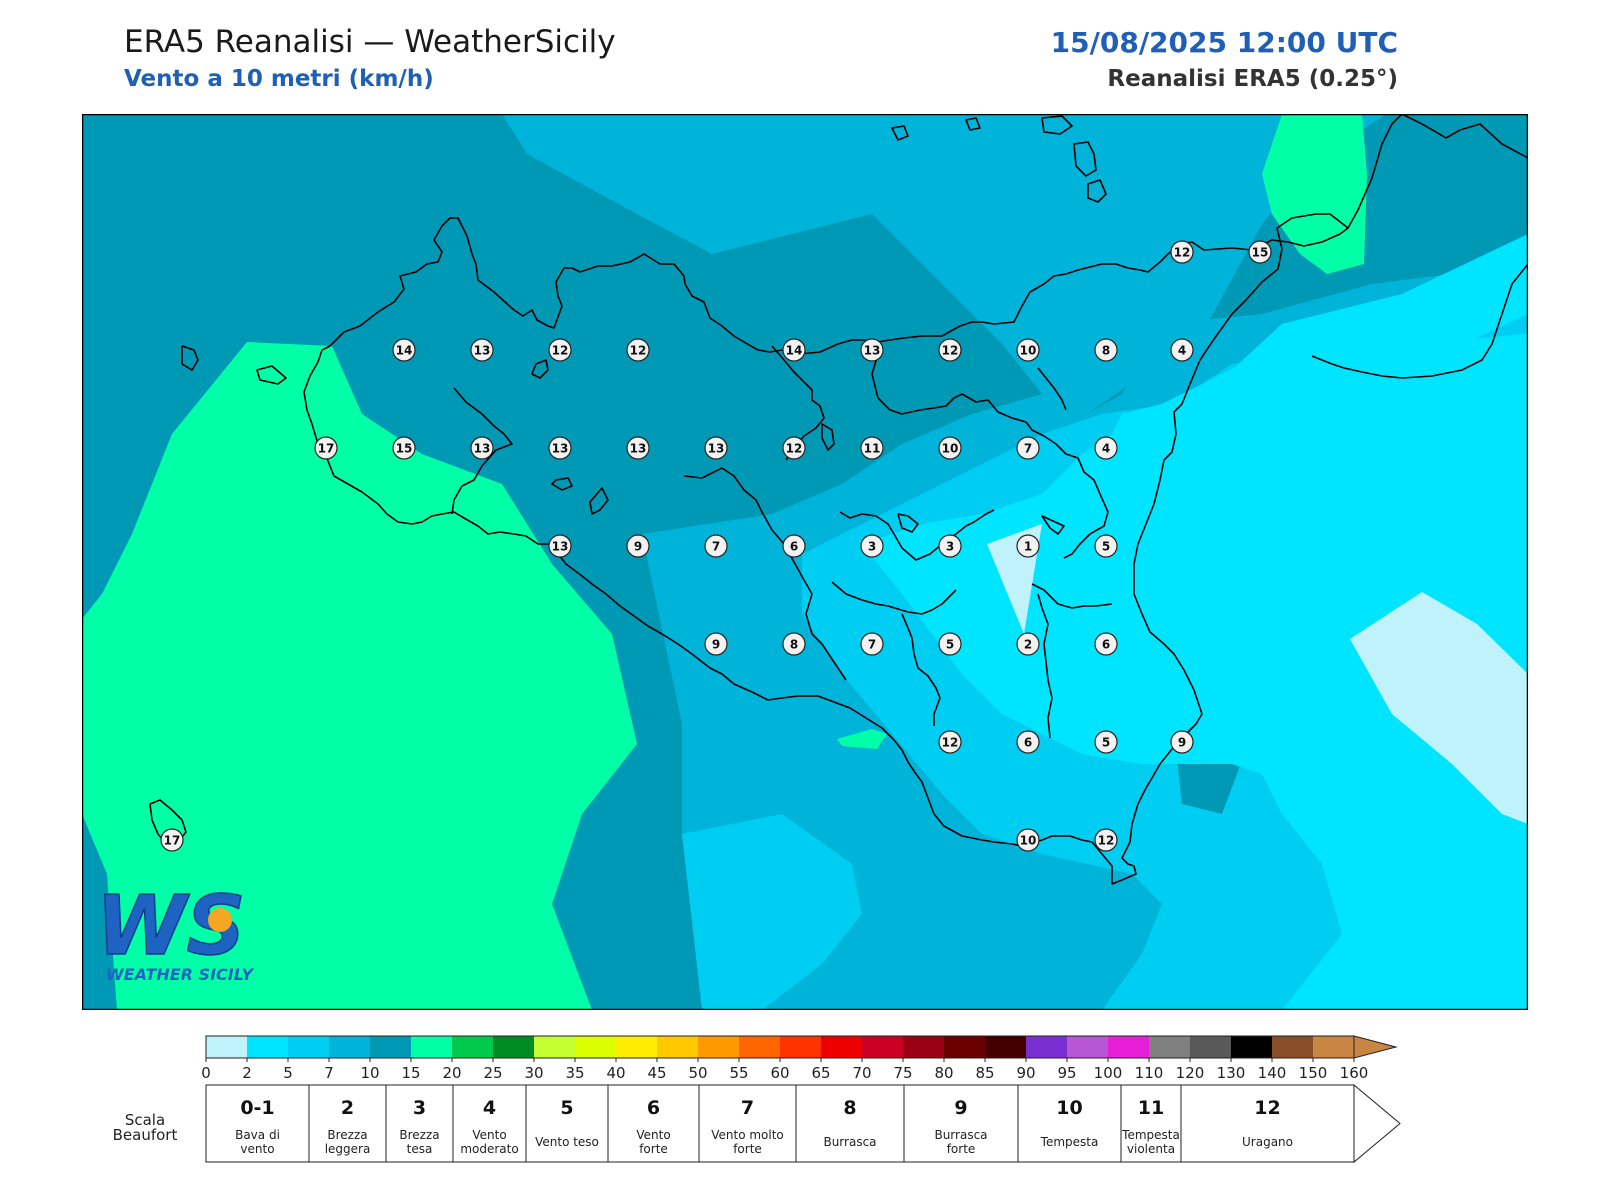 The height and width of the screenshot is (1200, 1600). Describe the element at coordinates (1106, 743) in the screenshot. I see `station-value: 5` at that location.